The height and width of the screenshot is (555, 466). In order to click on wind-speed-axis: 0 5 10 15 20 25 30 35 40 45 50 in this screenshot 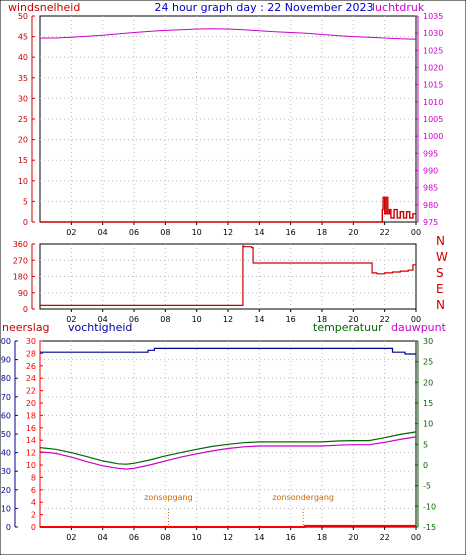, I will do `click(26, 119)`.